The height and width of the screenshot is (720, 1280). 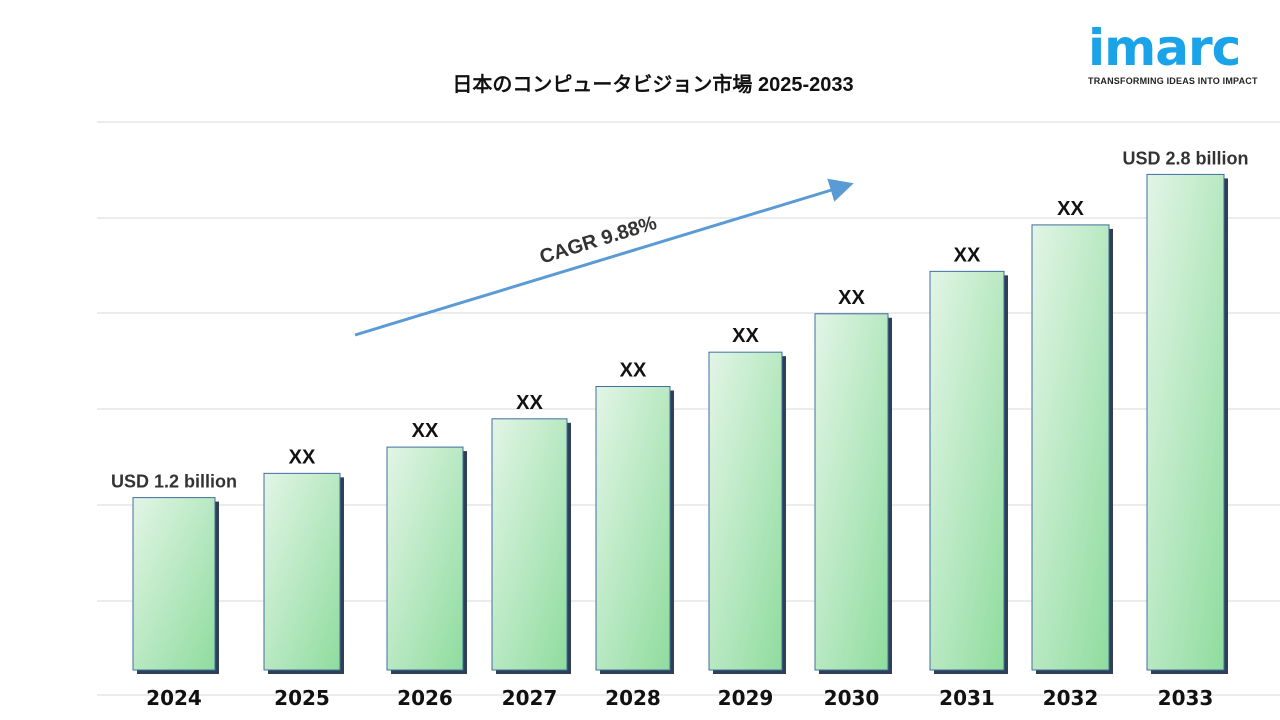 What do you see at coordinates (967, 698) in the screenshot?
I see `x-tick-label: 2031` at bounding box center [967, 698].